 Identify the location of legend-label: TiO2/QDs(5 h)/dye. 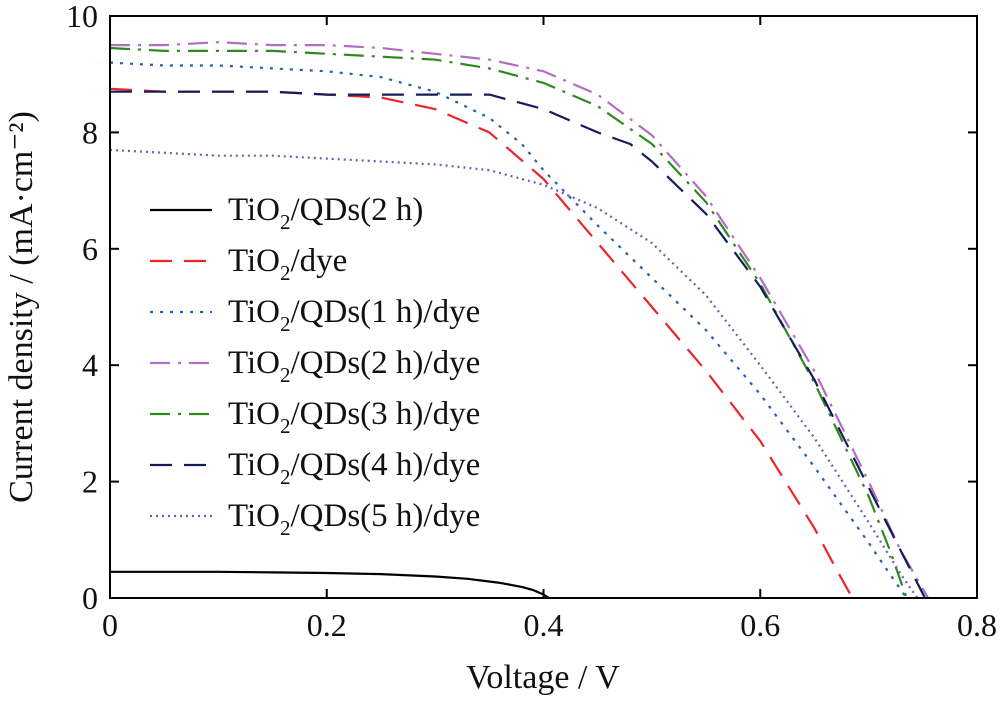
(354, 519).